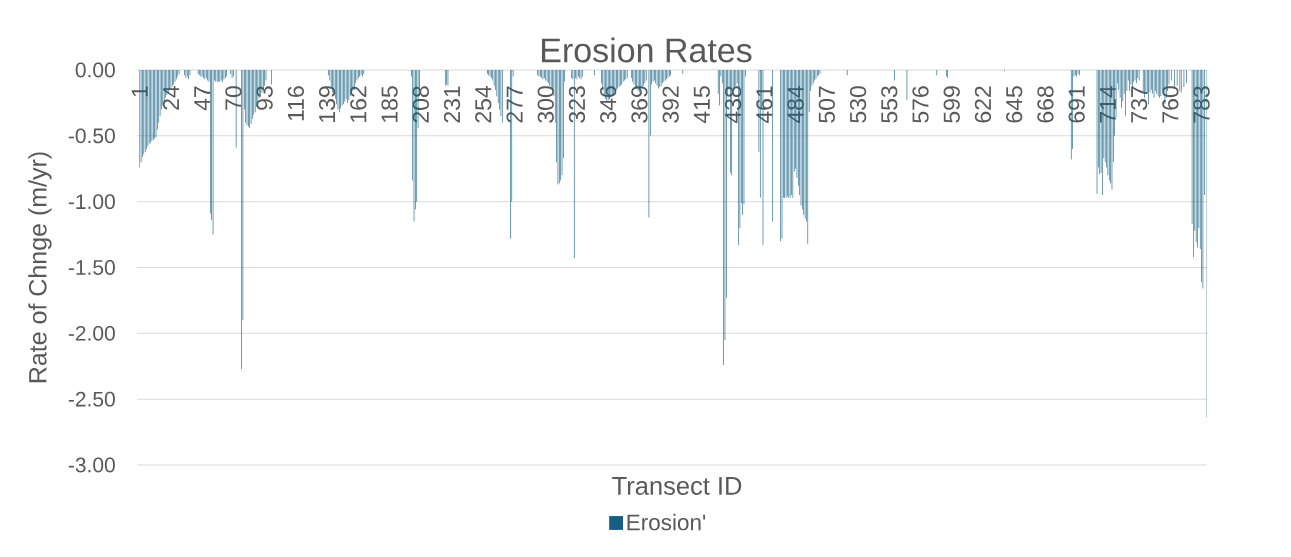 Image resolution: width=1291 pixels, height=557 pixels. I want to click on x-tick-label: 507, so click(826, 104).